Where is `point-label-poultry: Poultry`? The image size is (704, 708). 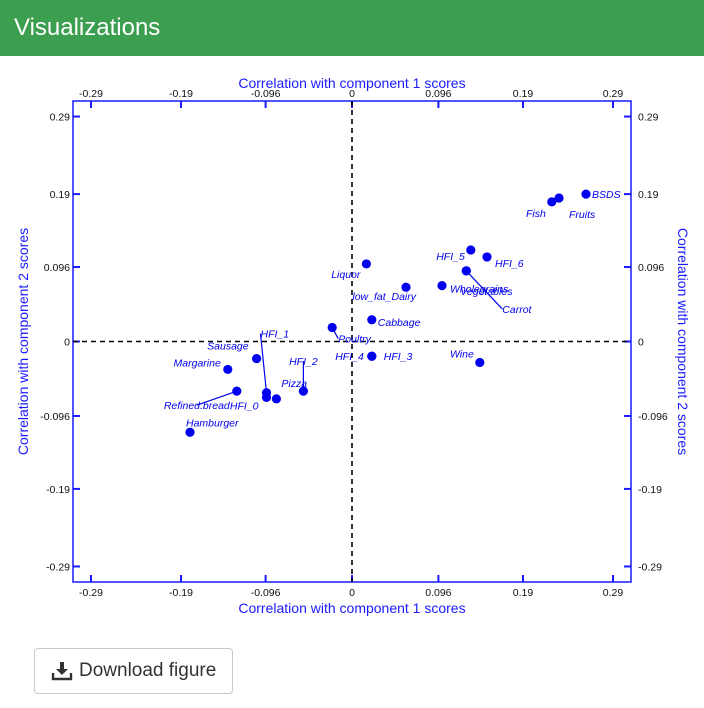 point-label-poultry: Poultry is located at coordinates (354, 340).